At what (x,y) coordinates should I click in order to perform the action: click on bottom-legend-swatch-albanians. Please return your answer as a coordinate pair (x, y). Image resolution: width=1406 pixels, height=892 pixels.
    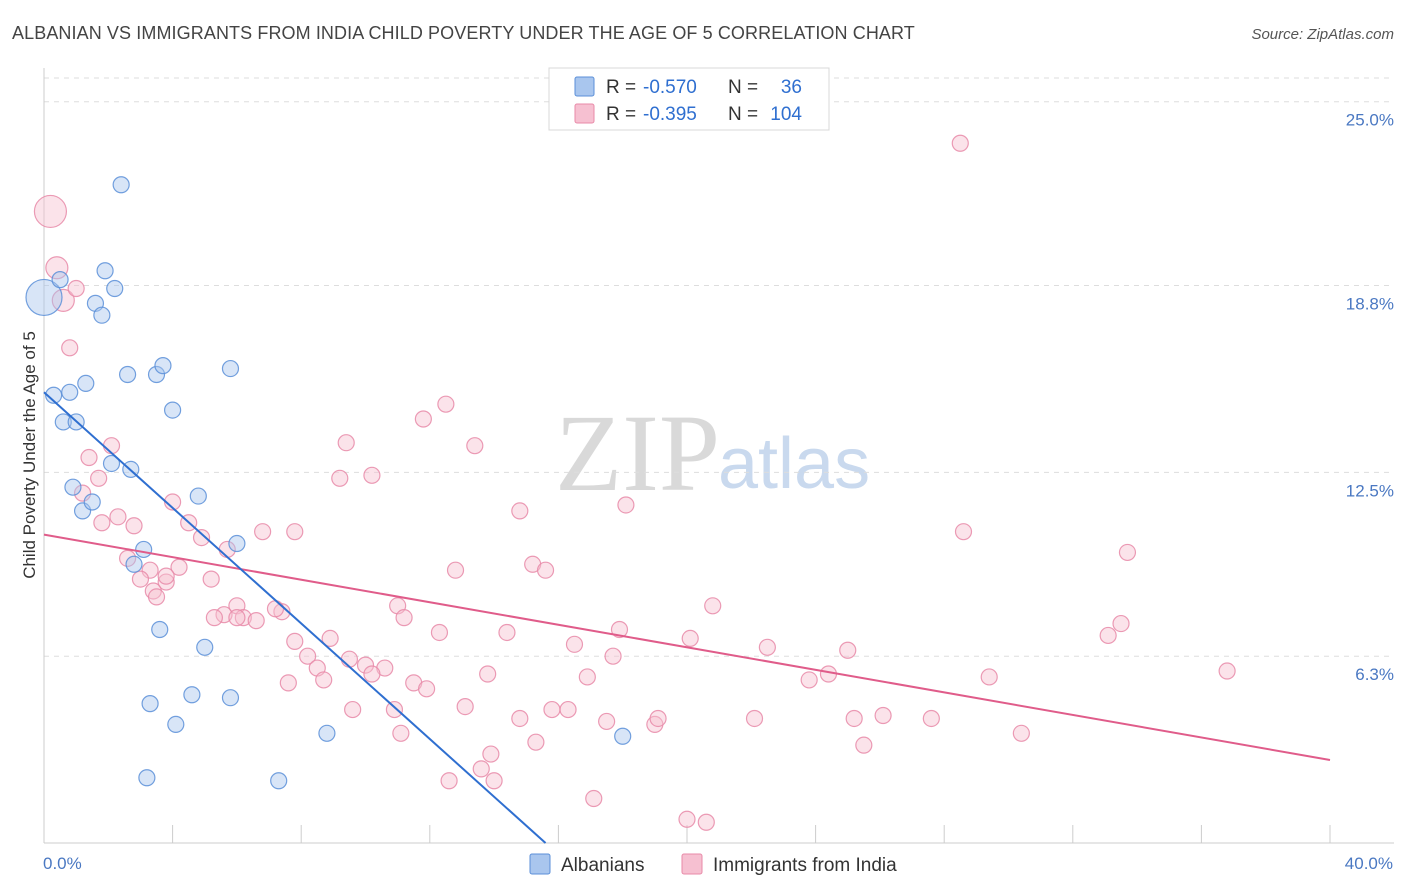
    Looking at the image, I should click on (540, 864).